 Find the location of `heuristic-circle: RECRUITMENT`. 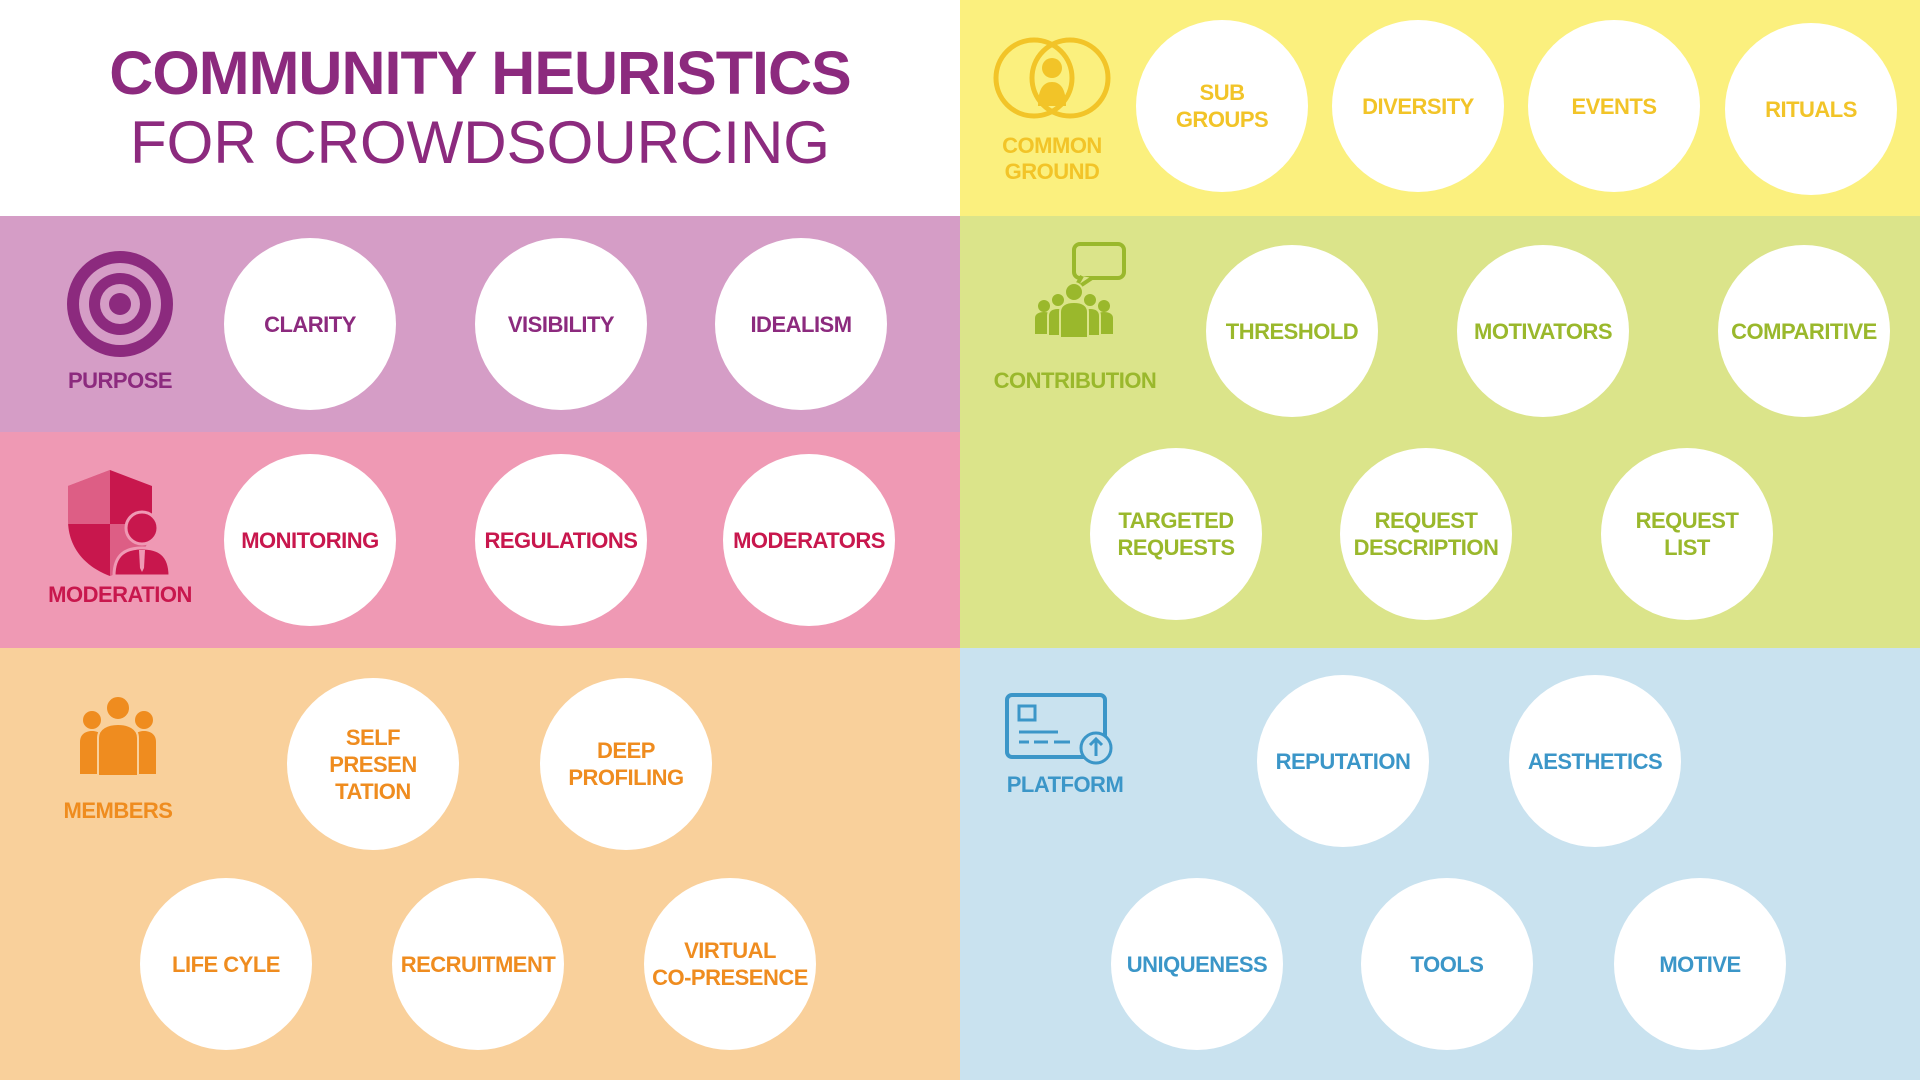

heuristic-circle: RECRUITMENT is located at coordinates (478, 964).